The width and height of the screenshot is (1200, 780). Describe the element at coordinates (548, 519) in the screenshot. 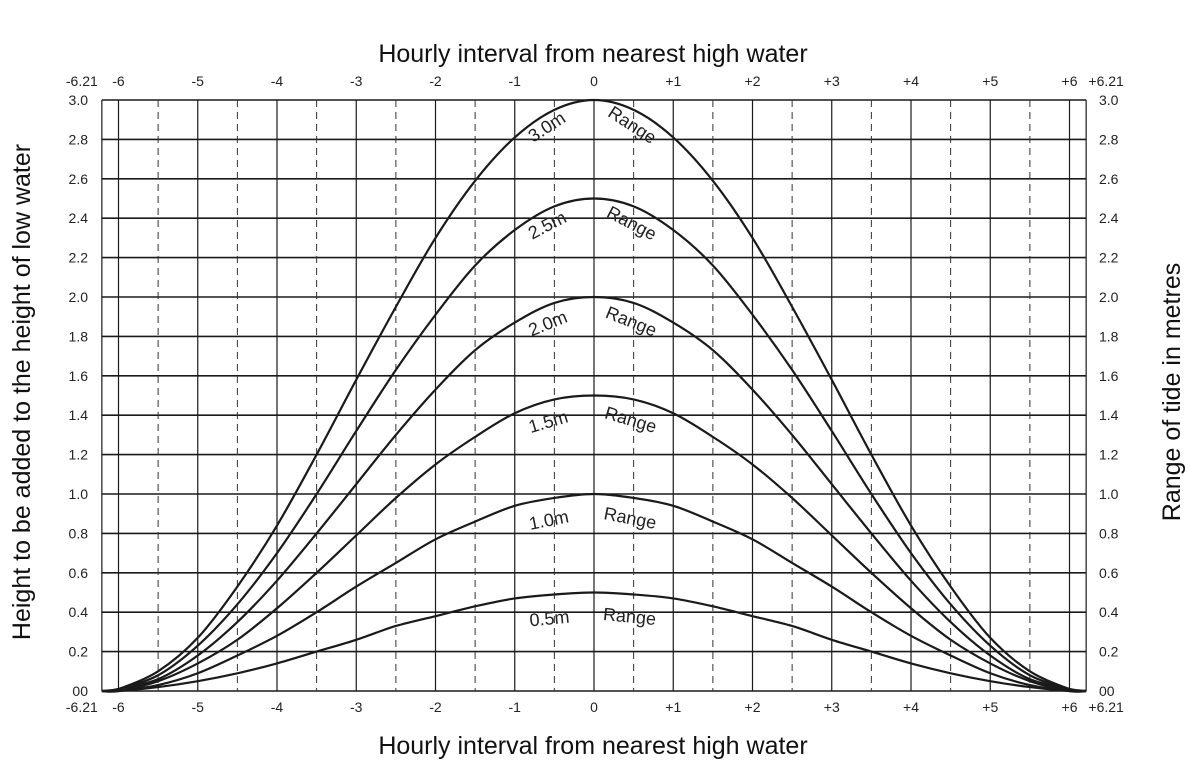

I see `curve-range-value-label: 1.0m` at that location.